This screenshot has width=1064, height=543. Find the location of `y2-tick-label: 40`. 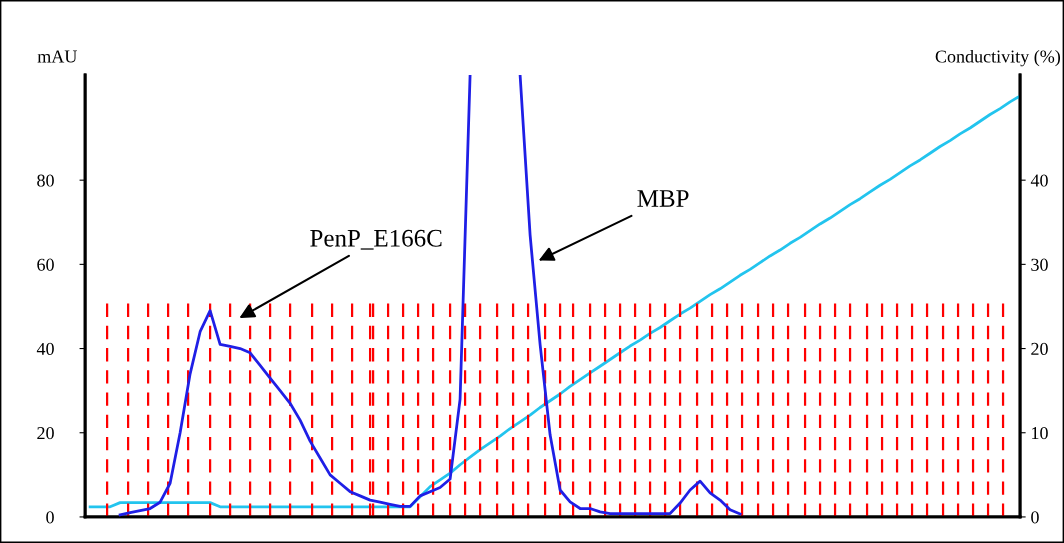

y2-tick-label: 40 is located at coordinates (1039, 180).